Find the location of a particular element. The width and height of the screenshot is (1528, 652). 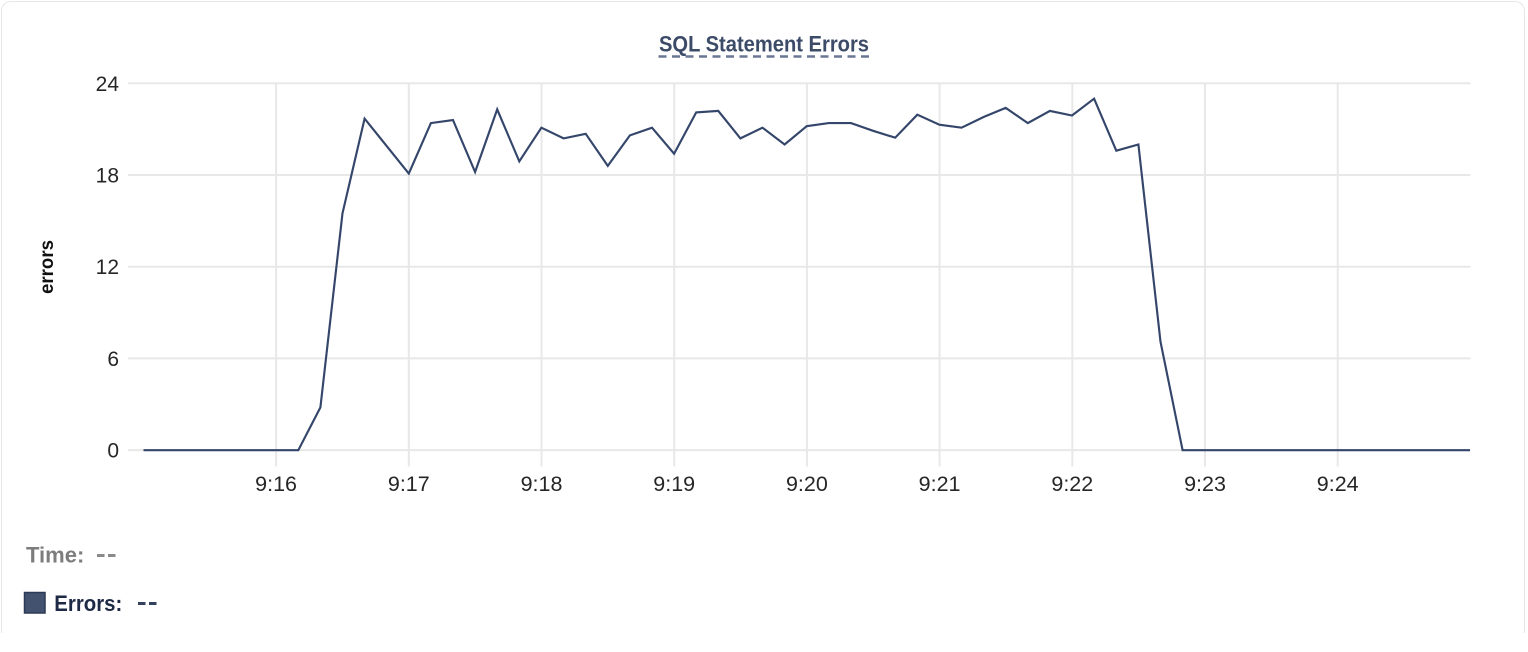

svg-text: SQL Statement Errors is located at coordinates (764, 44).